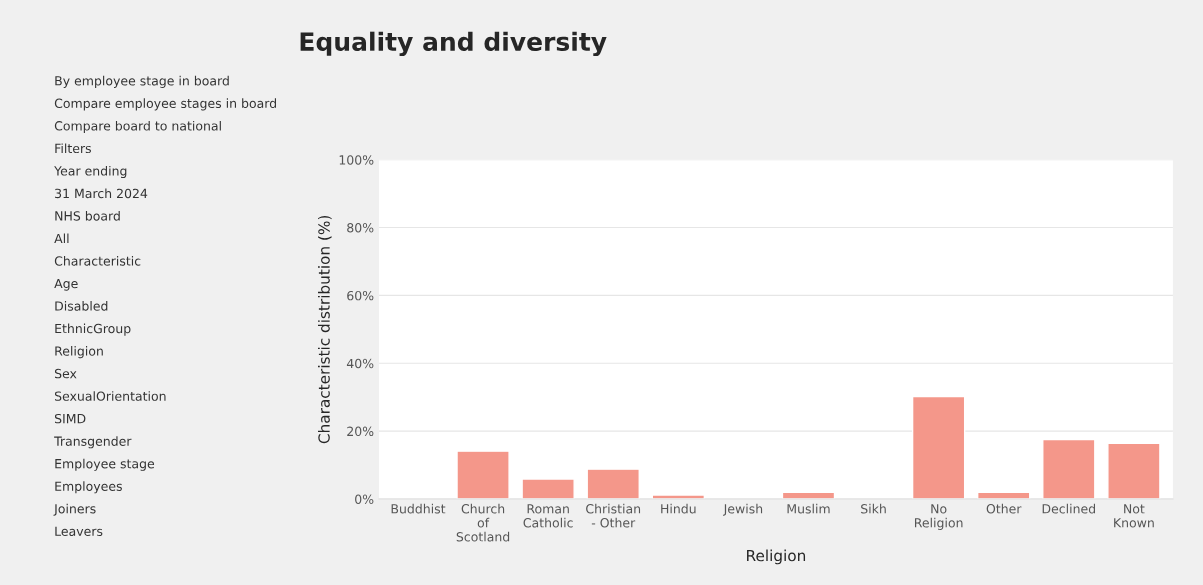 The height and width of the screenshot is (585, 1203). What do you see at coordinates (808, 508) in the screenshot?
I see `x-tick-label: Muslim` at bounding box center [808, 508].